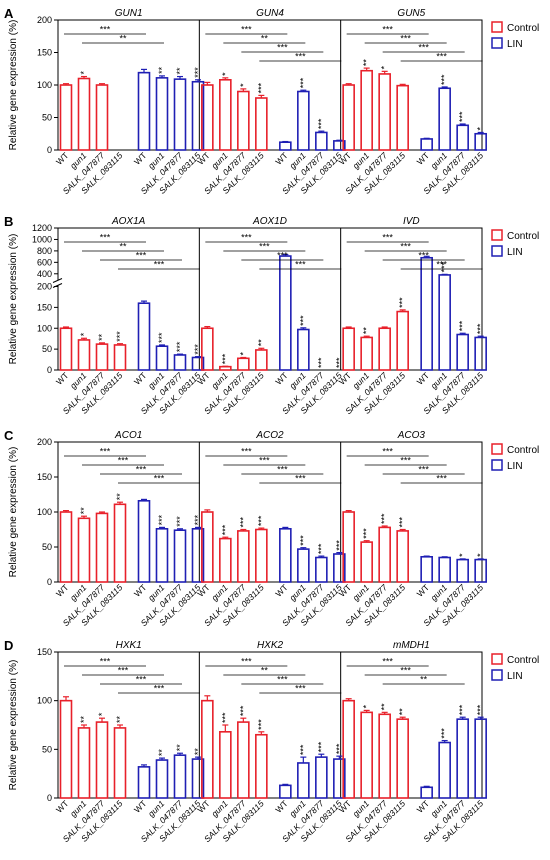 Image resolution: width=550 pixels, height=860 pixels. What do you see at coordinates (128, 221) in the screenshot?
I see `gene-title: AOX1A` at bounding box center [128, 221].